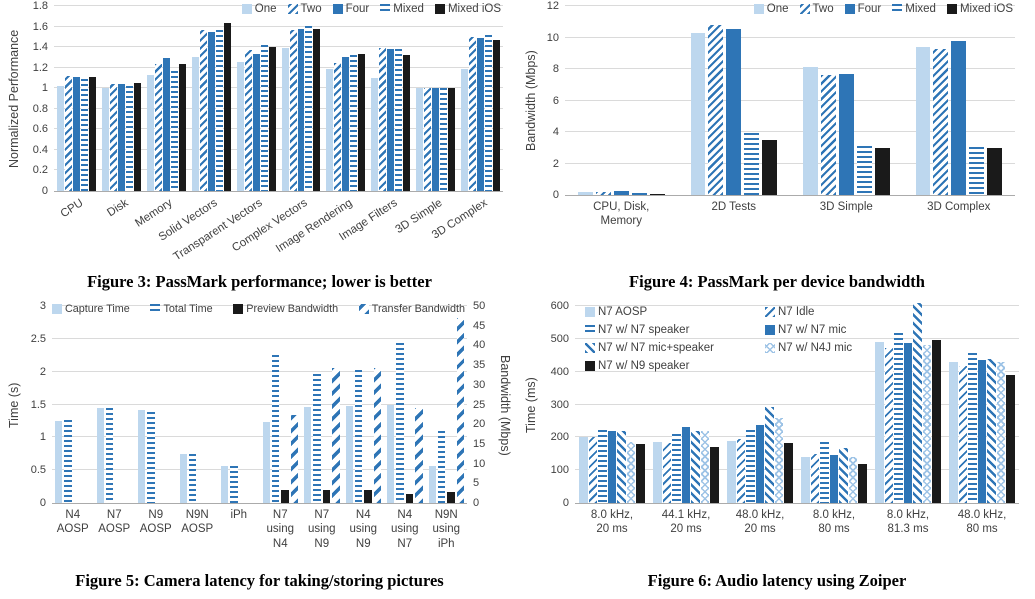 This screenshot has height=599, width=1035. I want to click on legend-swatch-cross, so click(770, 348).